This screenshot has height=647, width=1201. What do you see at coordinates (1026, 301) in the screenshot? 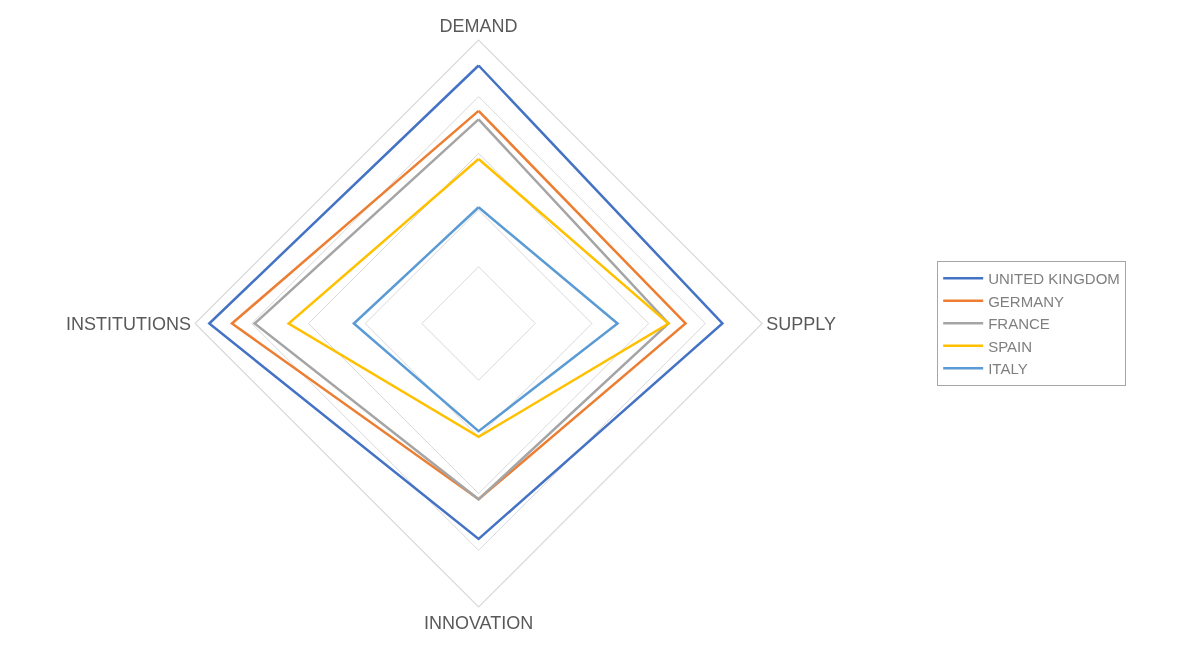
I see `legend-label: GERMANY` at bounding box center [1026, 301].